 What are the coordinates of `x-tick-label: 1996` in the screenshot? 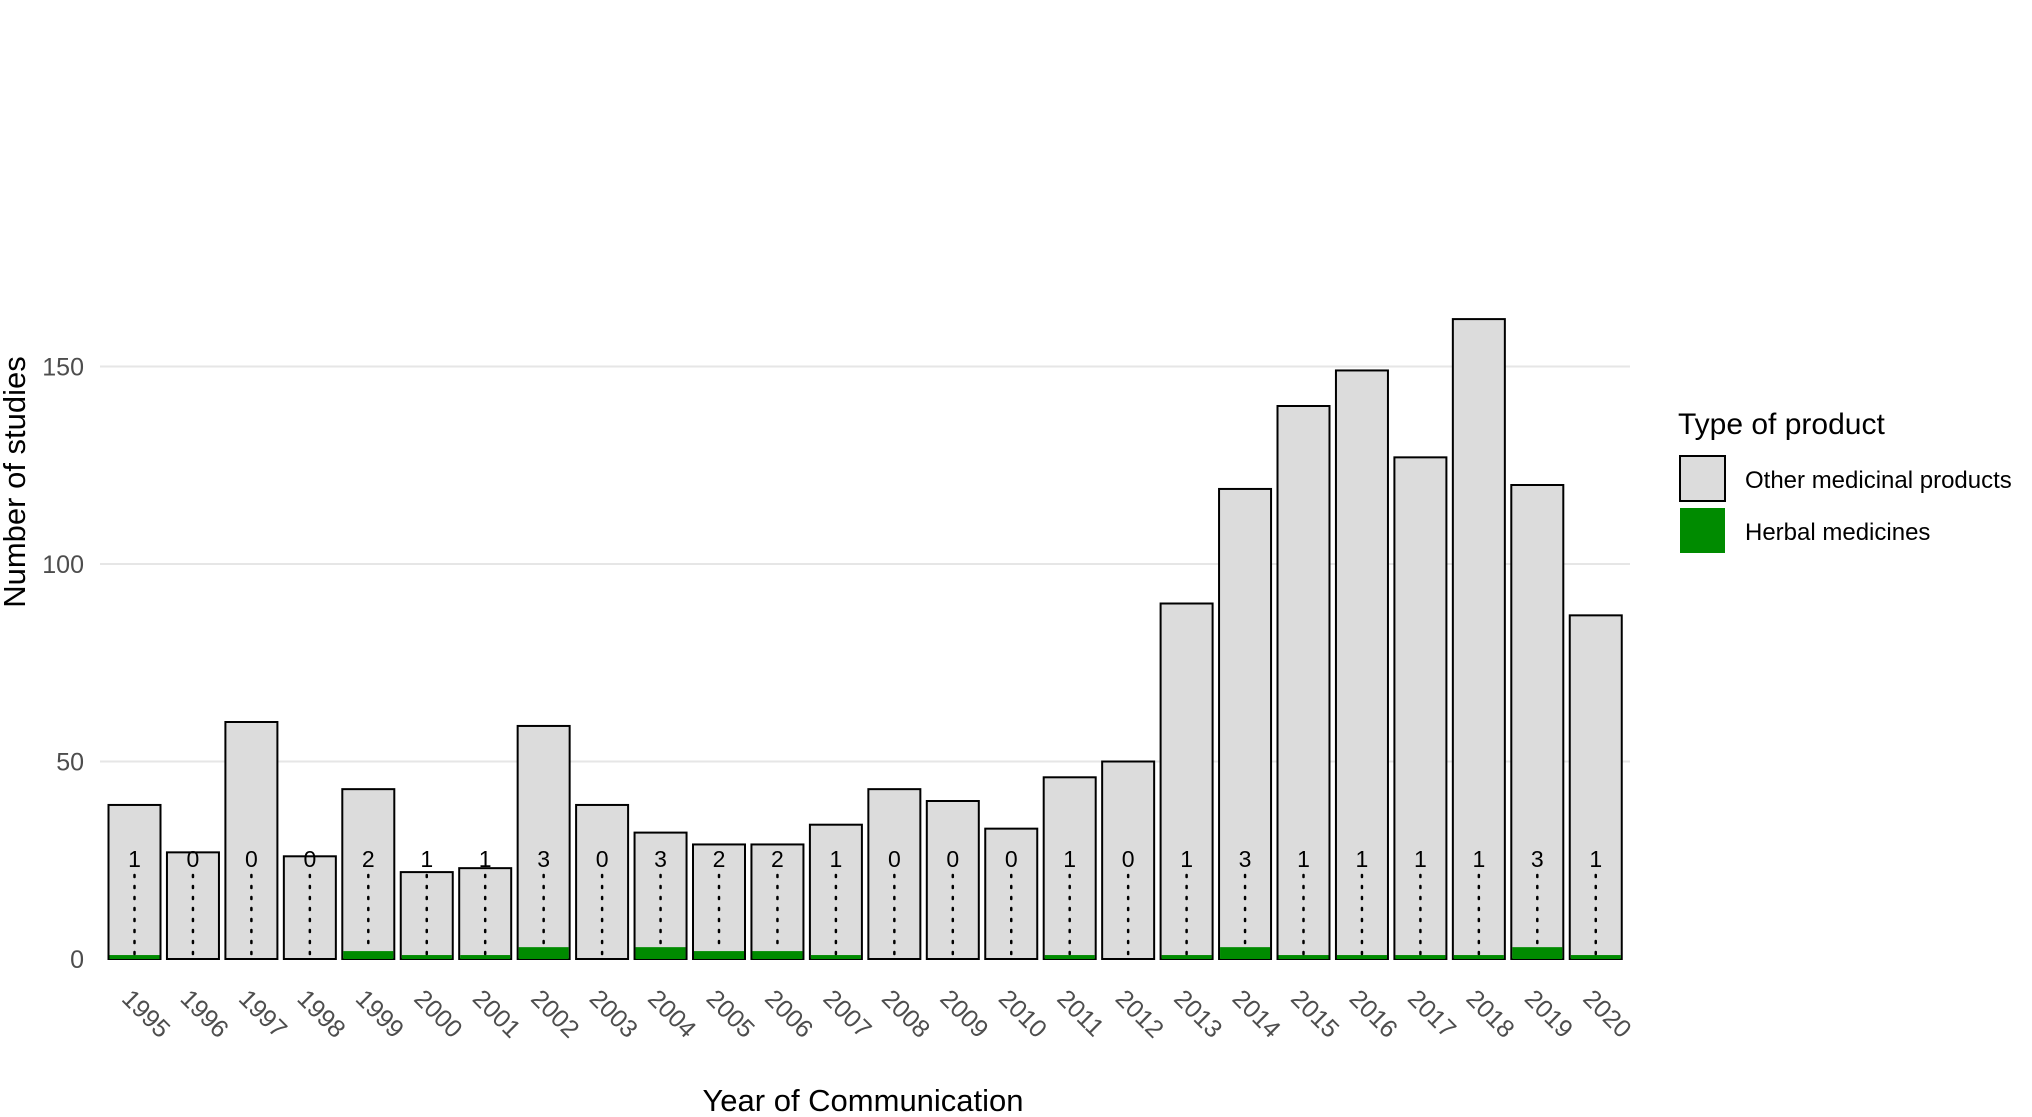 It's located at (204, 1013).